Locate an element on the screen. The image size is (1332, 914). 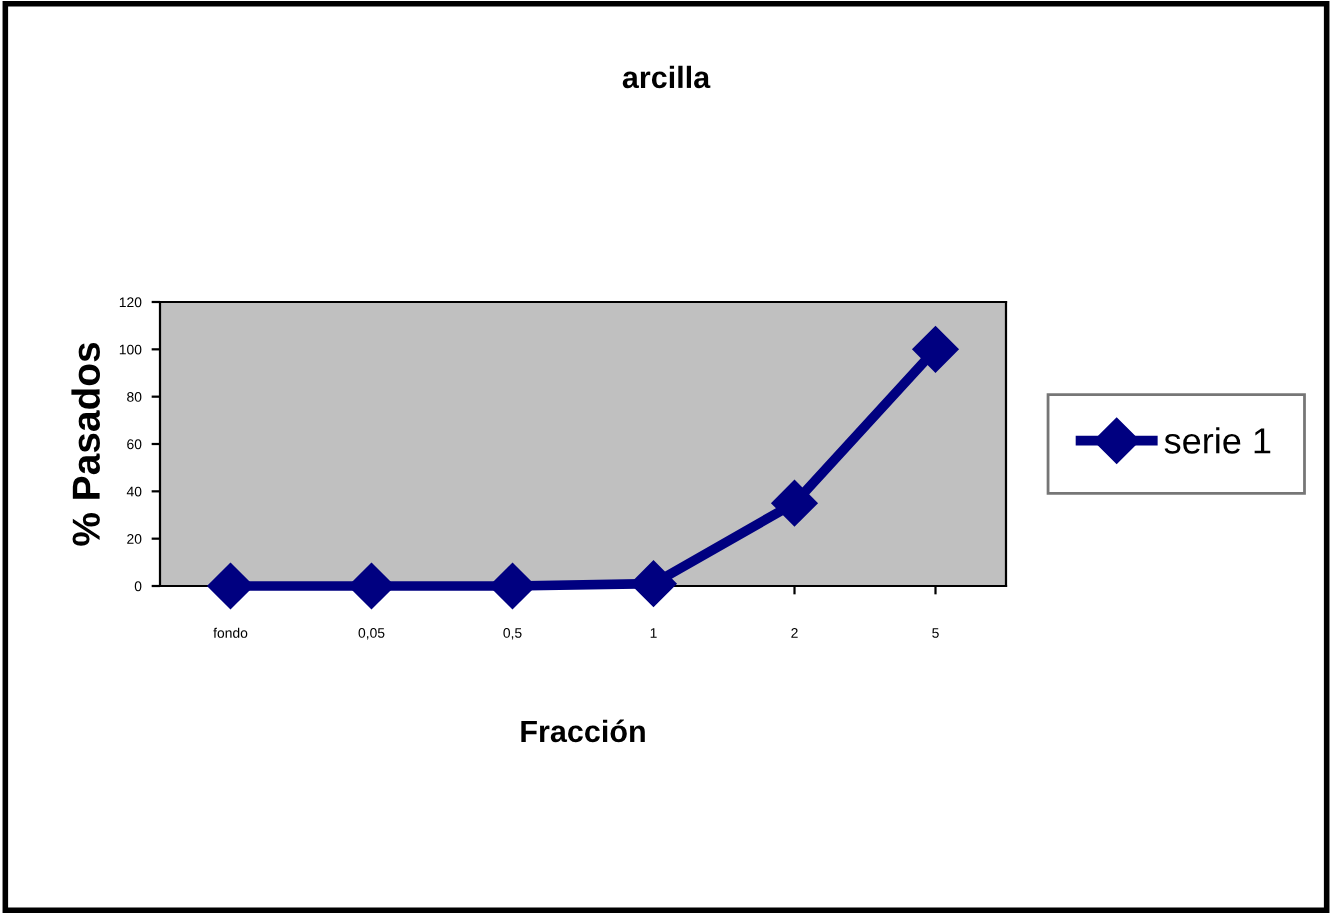
x-axis-title: Fracción is located at coordinates (583, 731).